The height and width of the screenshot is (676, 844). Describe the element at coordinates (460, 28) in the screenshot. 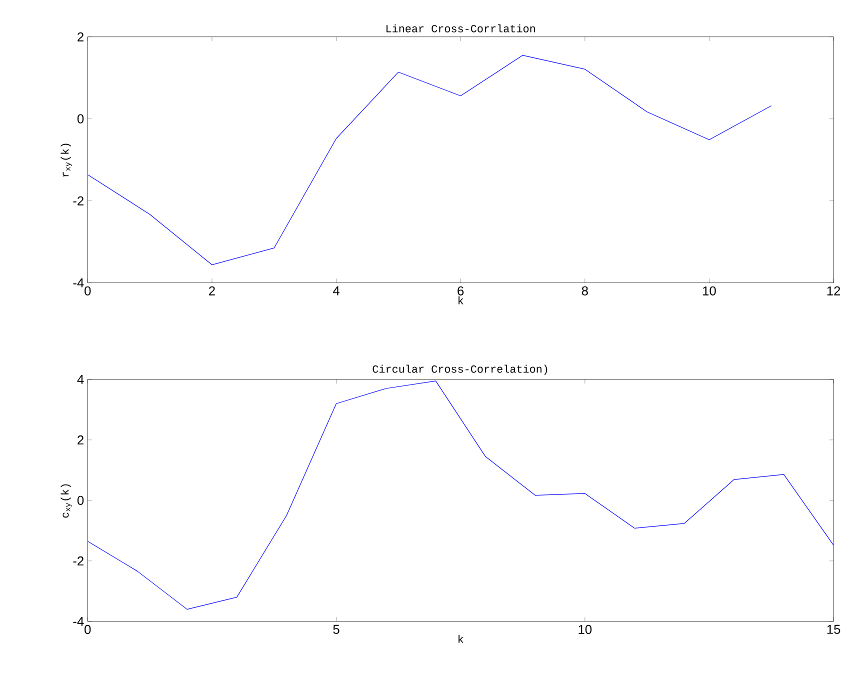

I see `chart-title: Linear Cross-Corrlation` at that location.